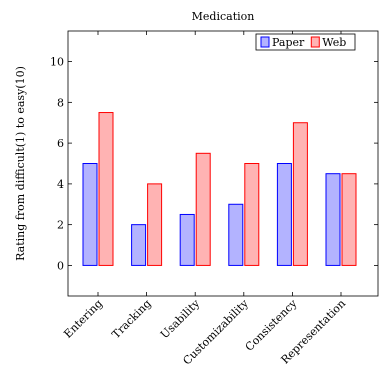 The image size is (382, 370). I want to click on legend-swatch-web, so click(315, 42).